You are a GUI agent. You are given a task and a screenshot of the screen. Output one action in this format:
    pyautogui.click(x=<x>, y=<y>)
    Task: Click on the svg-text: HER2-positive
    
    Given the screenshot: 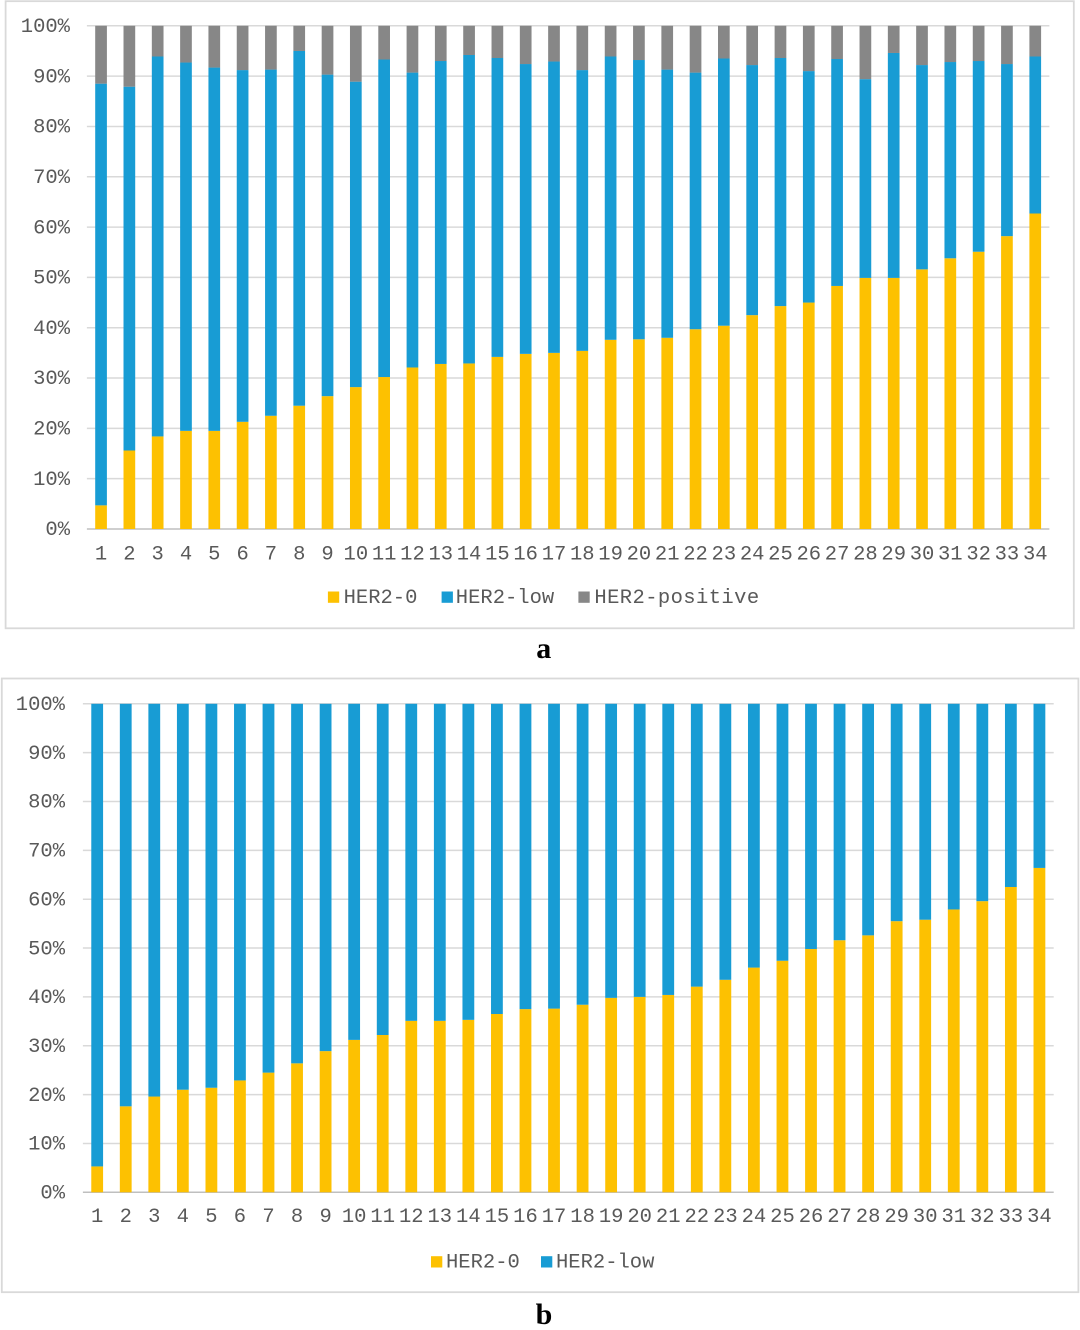 What is the action you would take?
    pyautogui.click(x=676, y=598)
    